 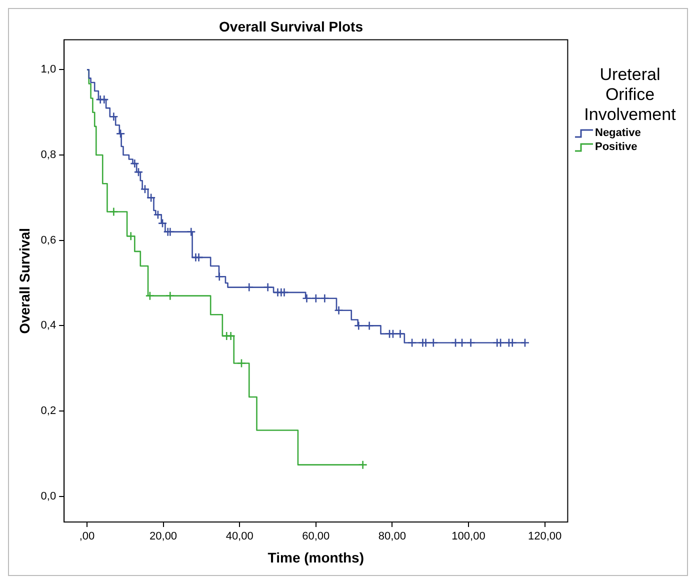 I want to click on y-tick-label: 0,8, so click(x=48, y=155).